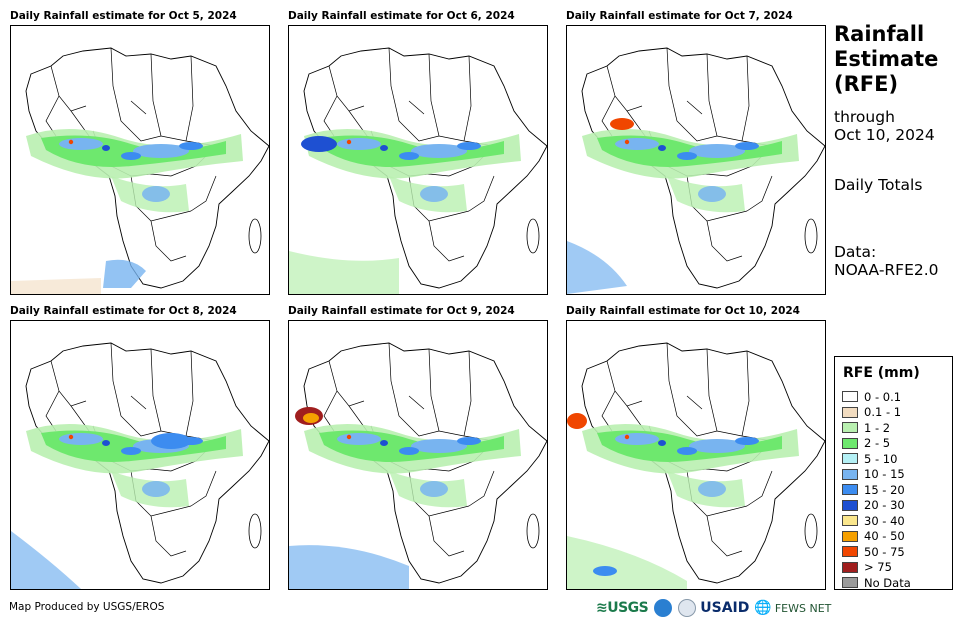 The height and width of the screenshot is (624, 970). What do you see at coordinates (866, 84) in the screenshot?
I see `sidebar-title-line3: (RFE)` at bounding box center [866, 84].